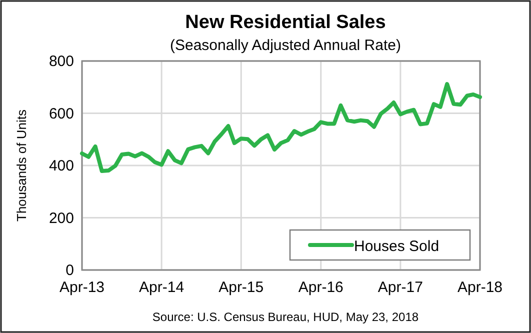 The image size is (531, 333). What do you see at coordinates (241, 287) in the screenshot?
I see `x-tick-label: Apr-15` at bounding box center [241, 287].